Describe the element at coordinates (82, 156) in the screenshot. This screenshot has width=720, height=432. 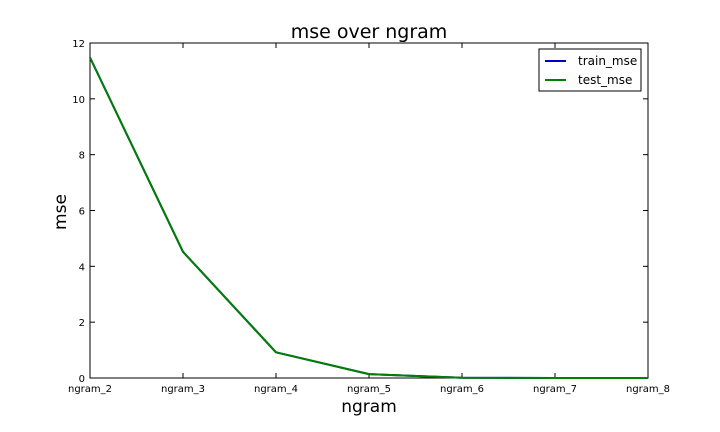
I see `y-tick-label: 8` at that location.